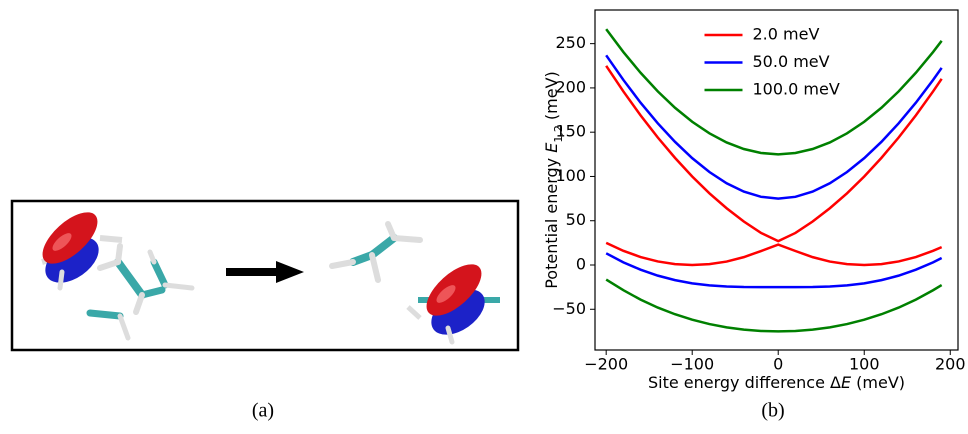 The image size is (968, 434). I want to click on y-axis-label-part: Potential energy, so click(551, 221).